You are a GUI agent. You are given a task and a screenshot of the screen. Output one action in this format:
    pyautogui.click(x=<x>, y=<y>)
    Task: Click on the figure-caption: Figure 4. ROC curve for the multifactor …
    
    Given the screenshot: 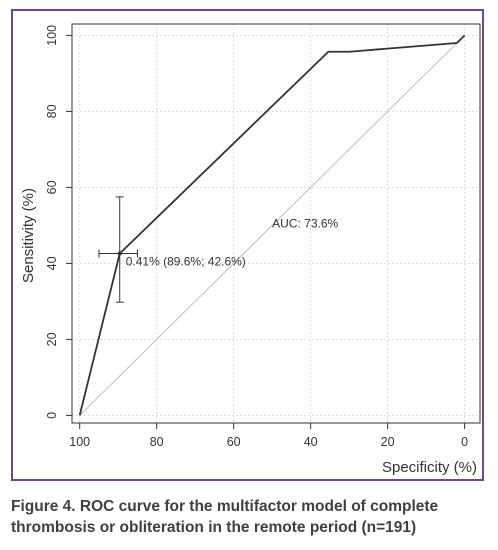 What is the action you would take?
    pyautogui.click(x=251, y=517)
    